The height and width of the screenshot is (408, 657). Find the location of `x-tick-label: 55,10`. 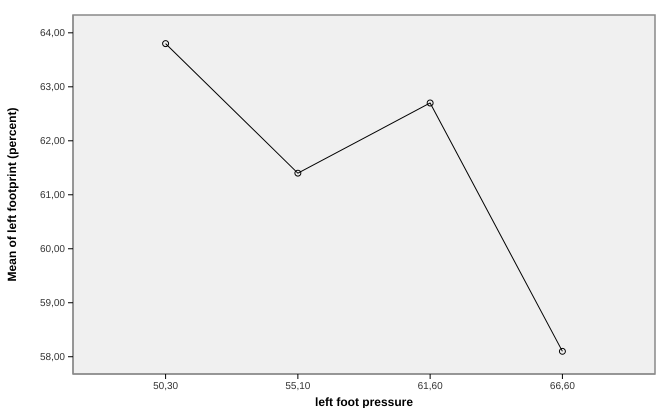

x-tick-label: 55,10 is located at coordinates (298, 386).